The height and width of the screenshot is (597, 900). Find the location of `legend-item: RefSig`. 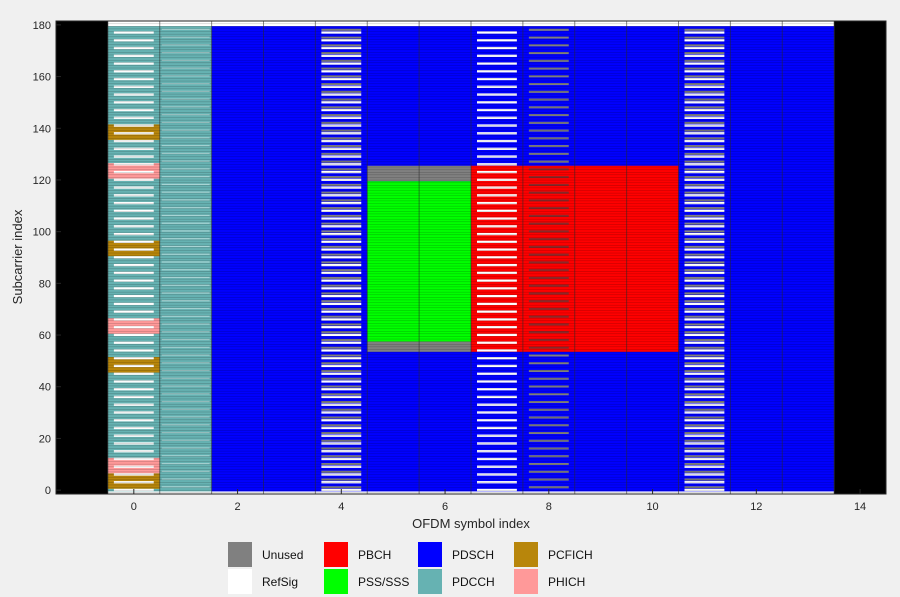

legend-item: RefSig is located at coordinates (263, 581).